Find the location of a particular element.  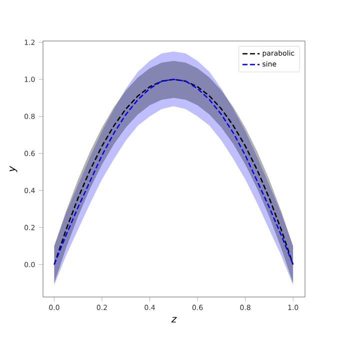

x-axis-title: z is located at coordinates (174, 319).